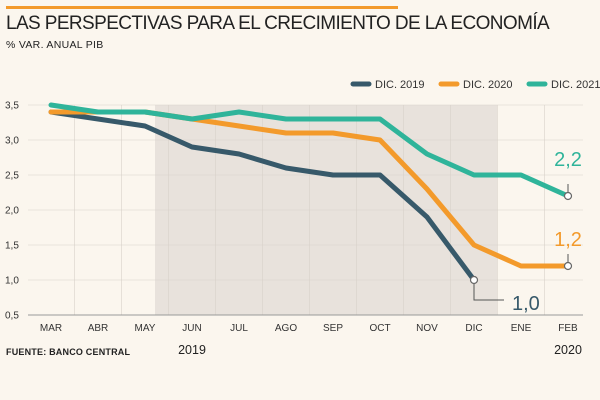  I want to click on x-tick-label: JUL, so click(239, 328).